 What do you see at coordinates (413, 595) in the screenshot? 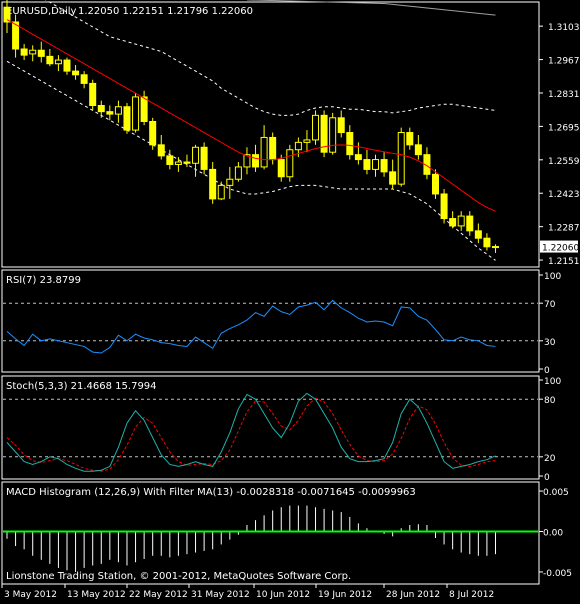
I see `time-tick-label-6: 28 Jun 2012` at bounding box center [413, 595].